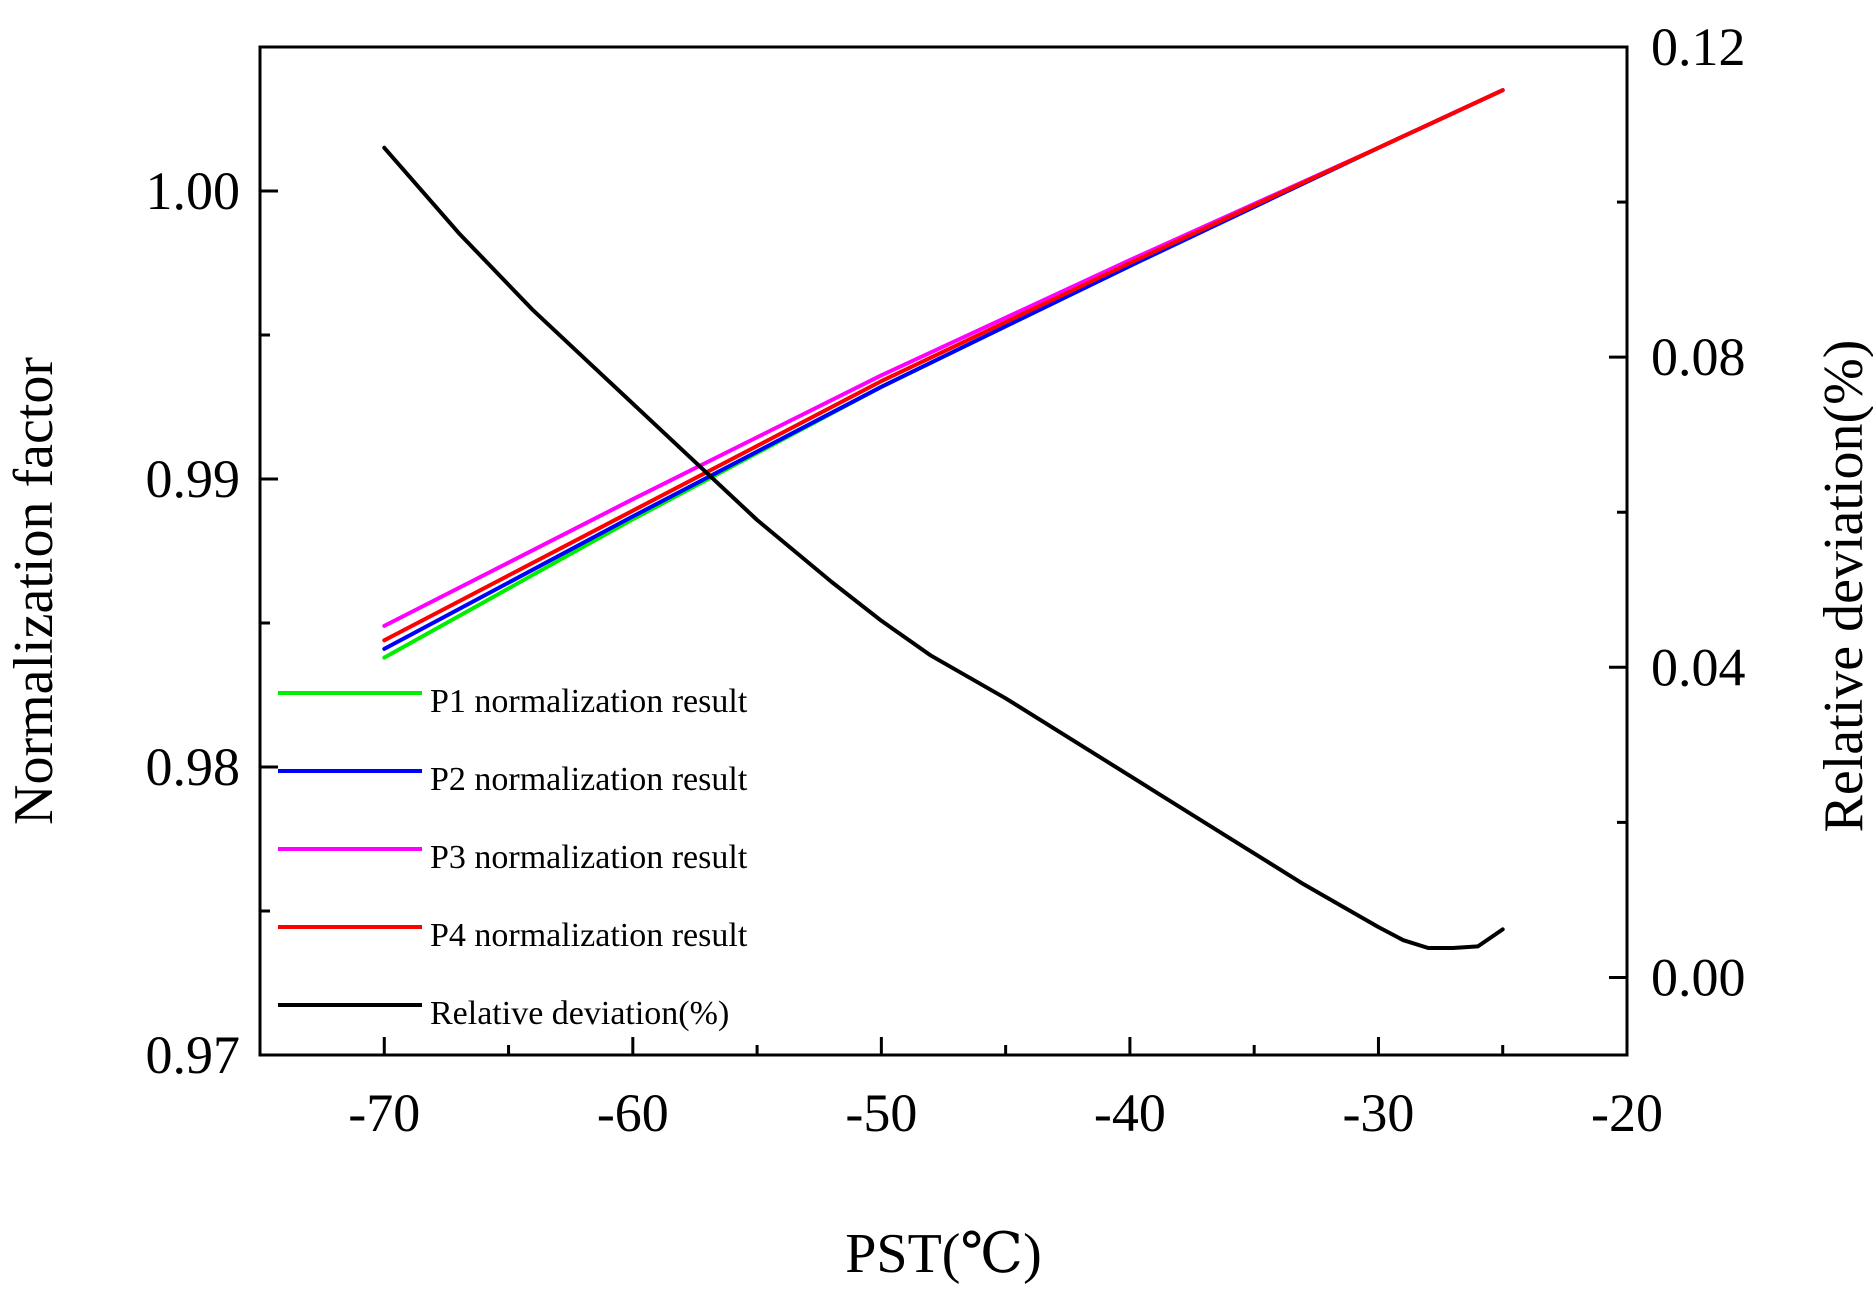  I want to click on y-left-tick-label: 0.97, so click(193, 1055).